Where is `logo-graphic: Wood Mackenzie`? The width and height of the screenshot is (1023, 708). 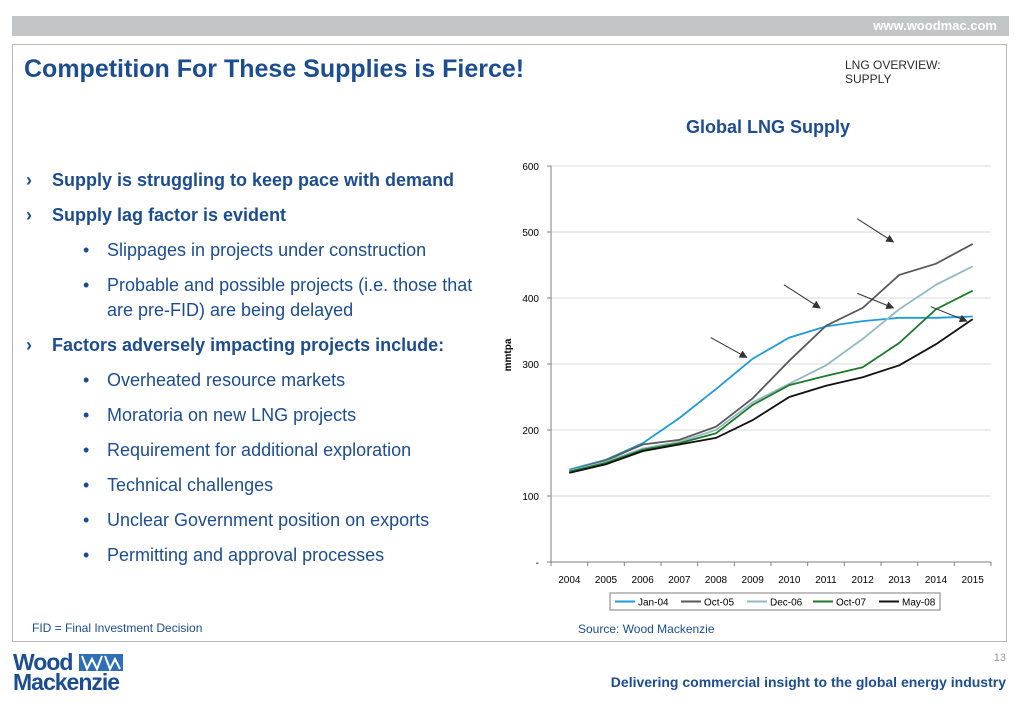
logo-graphic: Wood Mackenzie is located at coordinates (68, 672).